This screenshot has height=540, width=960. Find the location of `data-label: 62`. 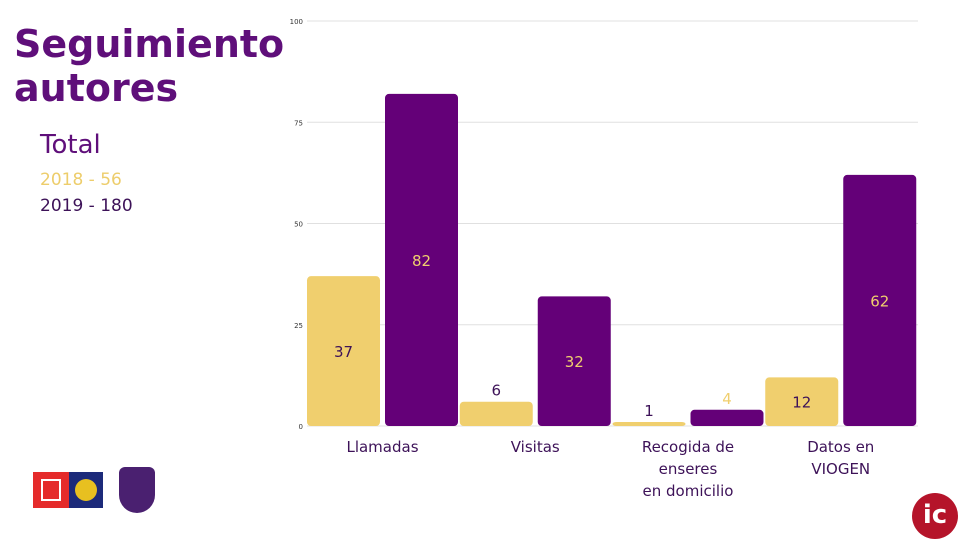

data-label: 62 is located at coordinates (879, 301).